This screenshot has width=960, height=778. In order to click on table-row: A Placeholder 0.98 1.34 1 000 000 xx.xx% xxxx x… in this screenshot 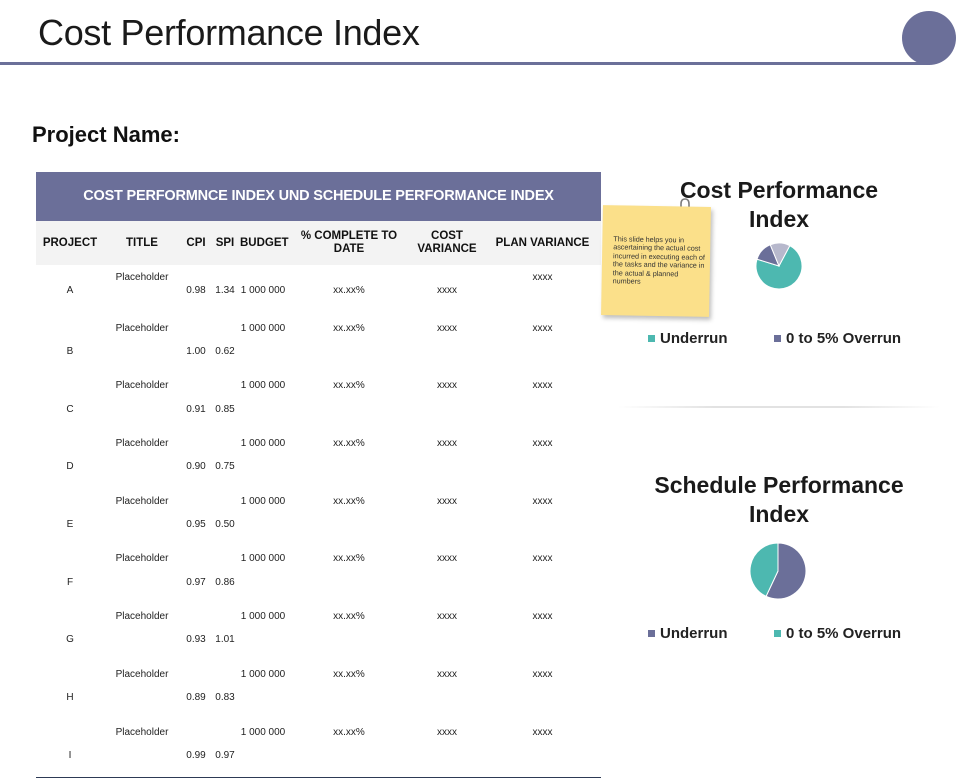, I will do `click(318, 290)`.